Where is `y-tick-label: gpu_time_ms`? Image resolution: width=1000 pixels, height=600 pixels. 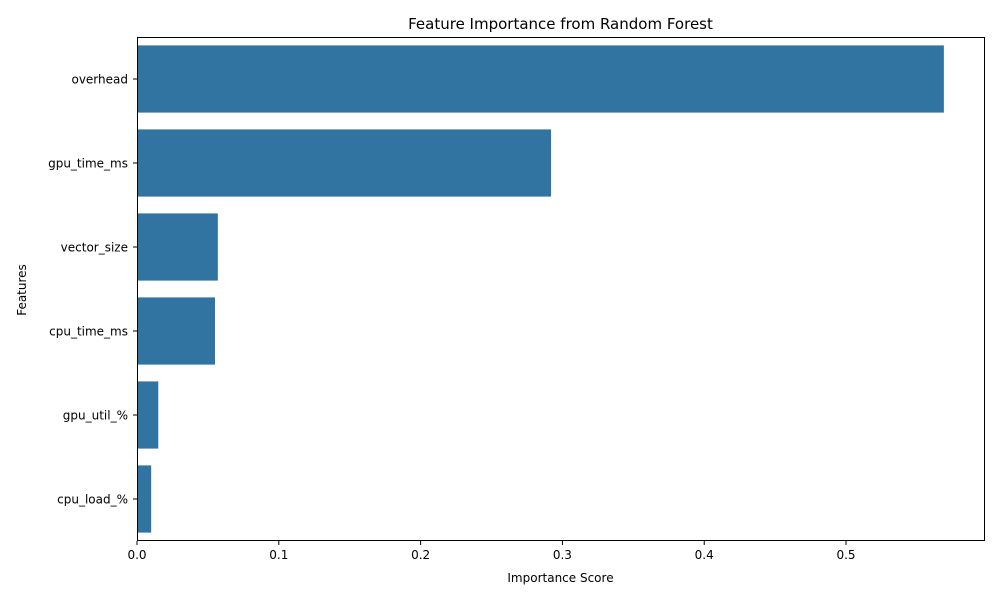 y-tick-label: gpu_time_ms is located at coordinates (88, 164).